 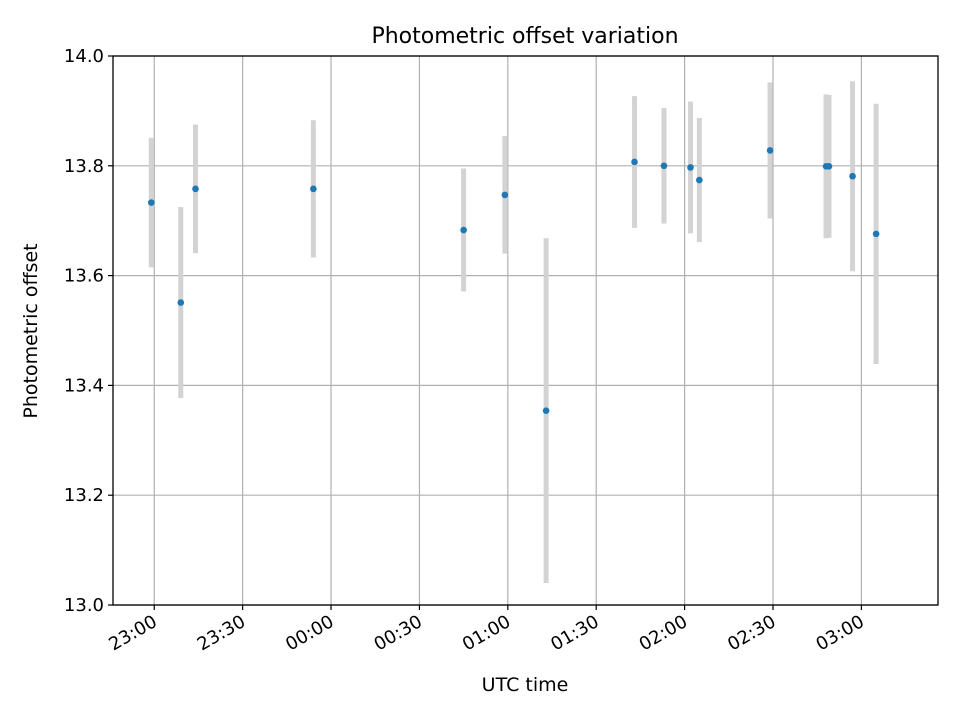 What do you see at coordinates (88, 331) in the screenshot?
I see `y-axis: 13.0 13.2 13.4 13.6 13.8 14.0` at bounding box center [88, 331].